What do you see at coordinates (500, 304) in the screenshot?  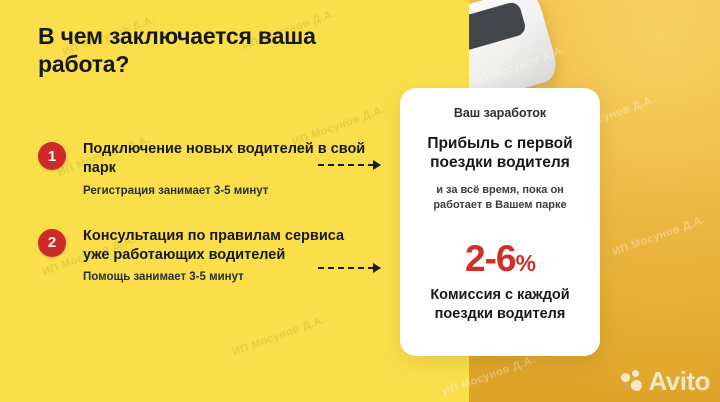 I see `commission-caption: Комиссия с каждой поездки водителя` at bounding box center [500, 304].